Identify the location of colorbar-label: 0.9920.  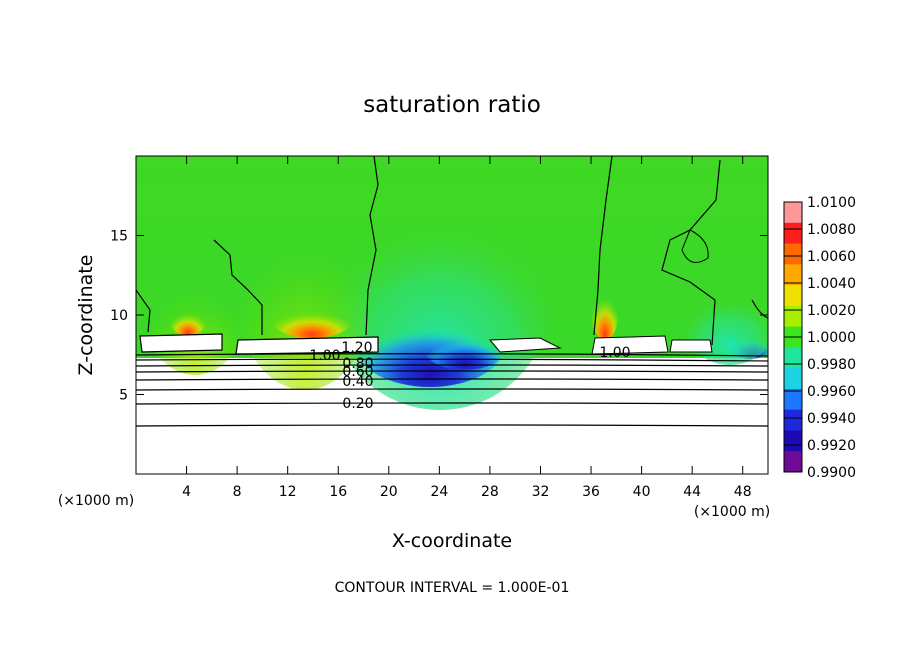
(831, 446).